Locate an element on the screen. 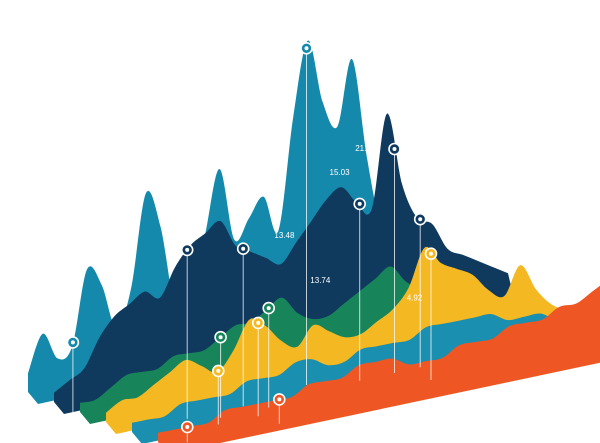 Image resolution: width=600 pixels, height=443 pixels. series-1-data-label-2: 21.27 is located at coordinates (365, 148).